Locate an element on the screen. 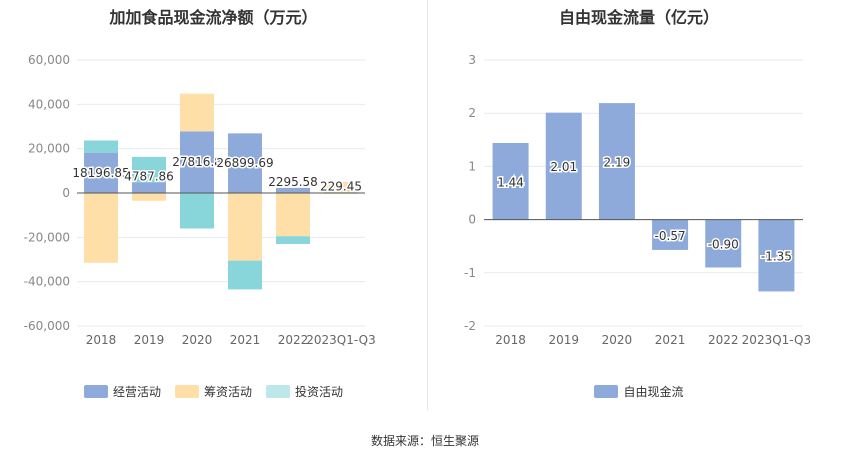 This screenshot has height=458, width=850. data-label: 2.01 is located at coordinates (563, 167).